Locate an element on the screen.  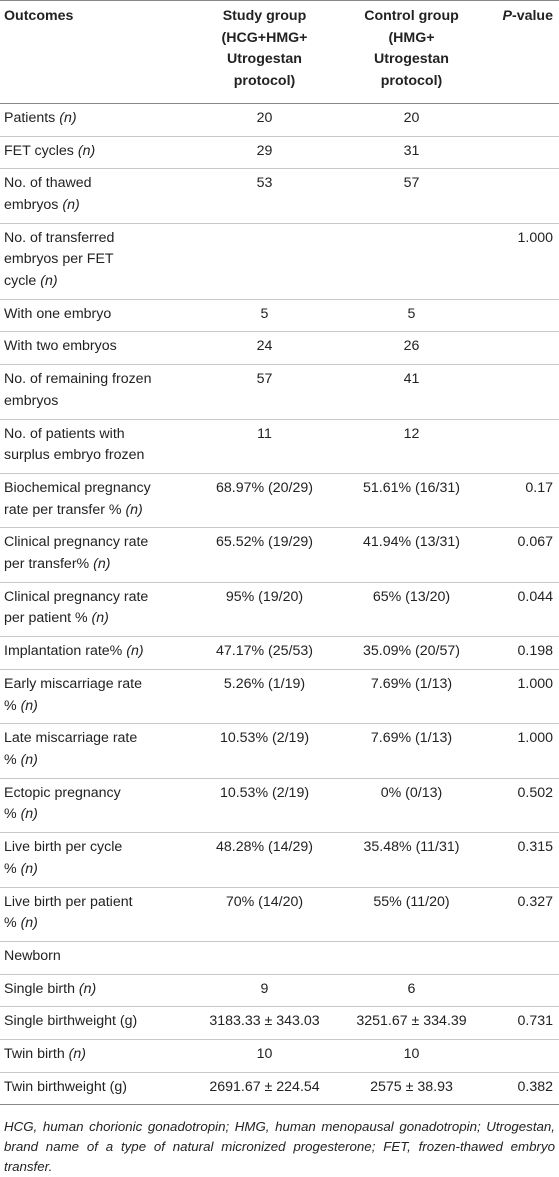
table-row: Patients (n) 20 20 is located at coordinates (279, 120).